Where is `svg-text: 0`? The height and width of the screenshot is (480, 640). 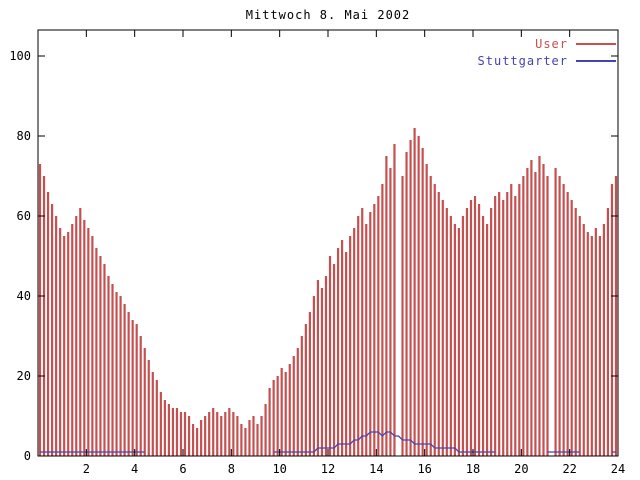
svg-text: 0 is located at coordinates (27, 456).